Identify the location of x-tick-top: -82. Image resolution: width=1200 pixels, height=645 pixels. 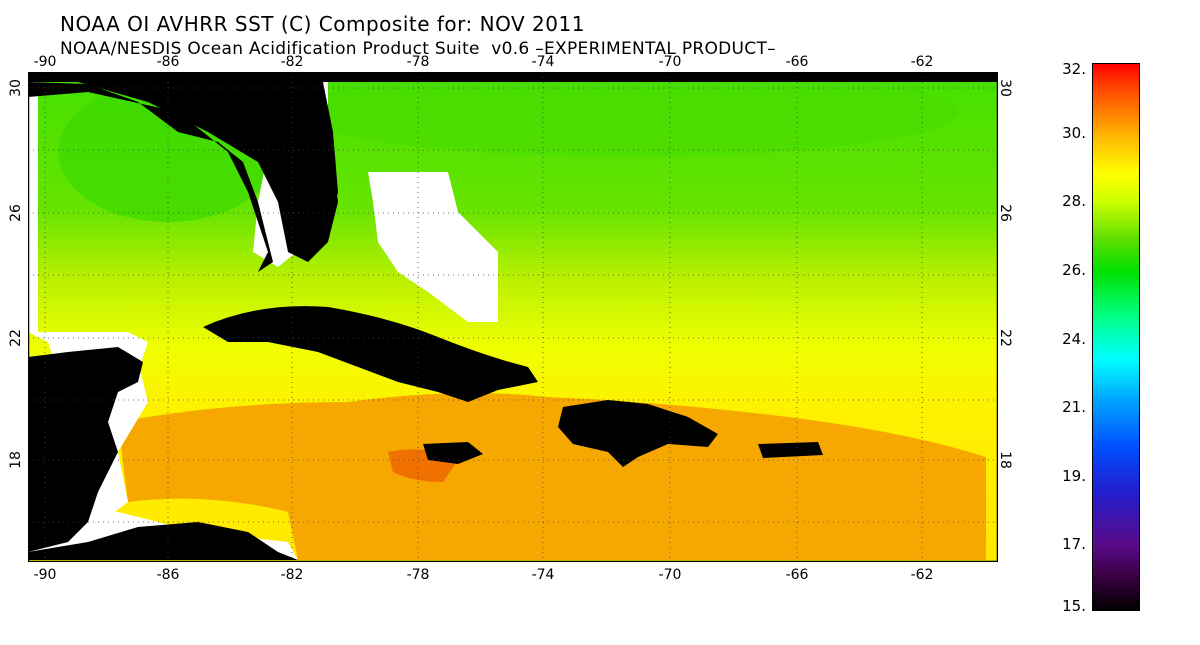
(292, 62).